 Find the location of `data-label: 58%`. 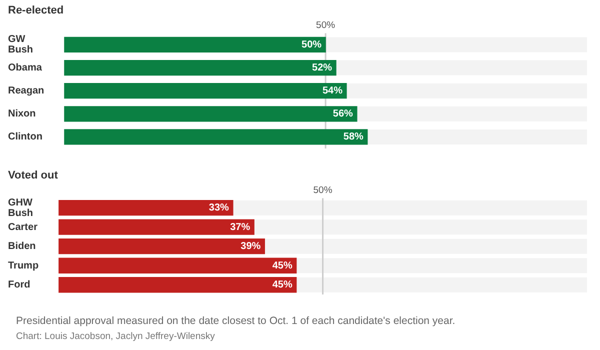

data-label: 58% is located at coordinates (353, 137).